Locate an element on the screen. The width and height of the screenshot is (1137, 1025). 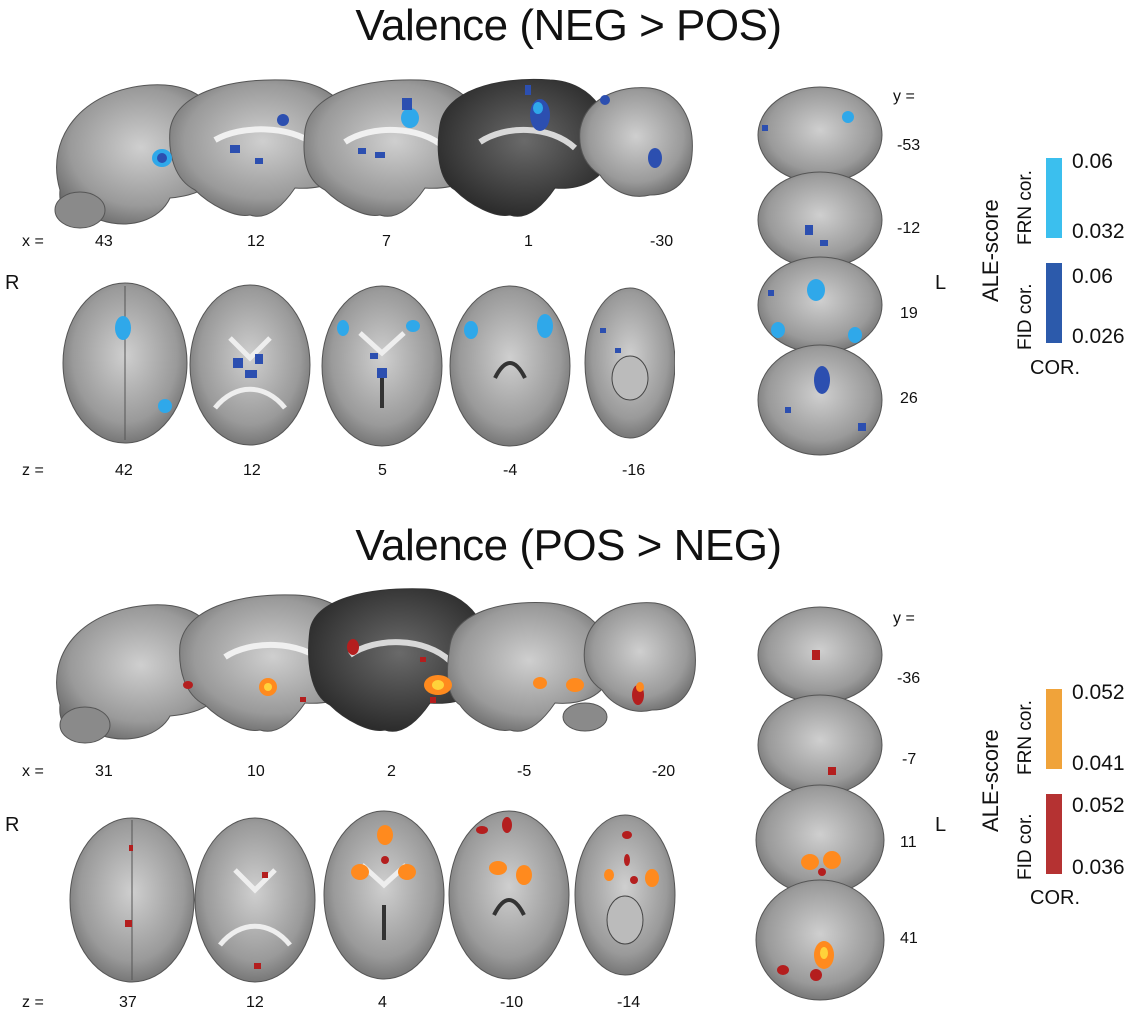
axial-slice-label: 42 is located at coordinates (124, 470).